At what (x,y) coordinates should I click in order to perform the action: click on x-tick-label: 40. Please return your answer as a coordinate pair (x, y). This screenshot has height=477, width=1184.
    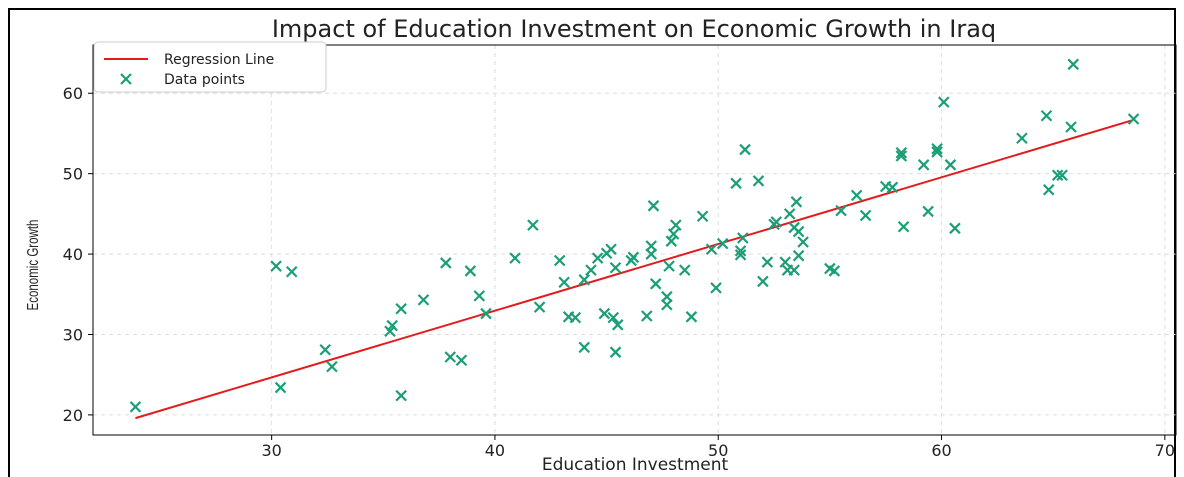
    Looking at the image, I should click on (495, 450).